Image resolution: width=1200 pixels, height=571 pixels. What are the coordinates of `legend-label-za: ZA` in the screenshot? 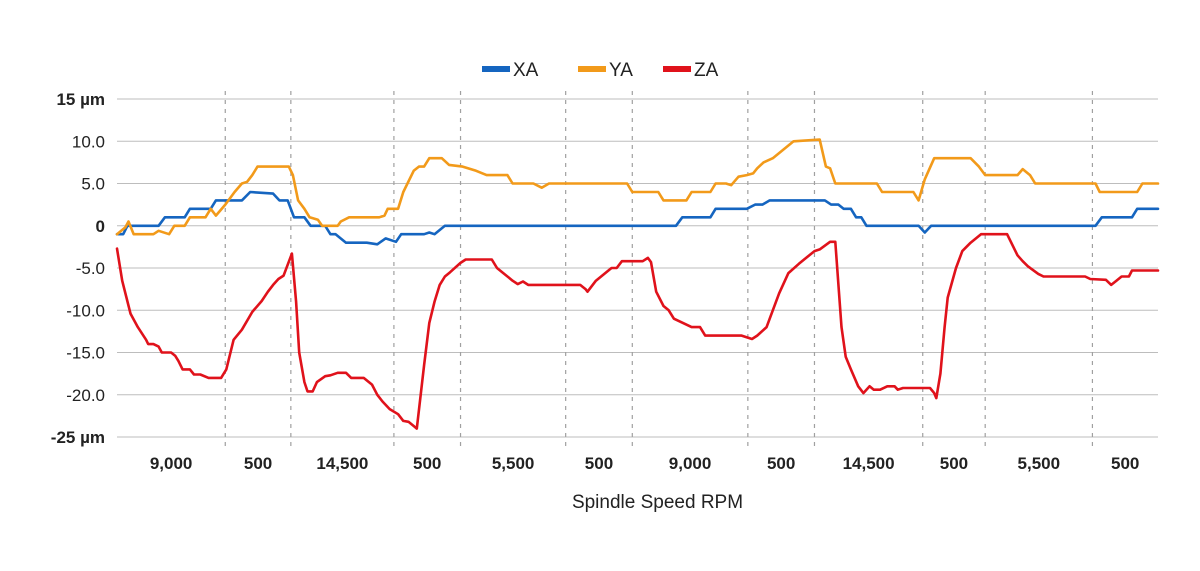 It's located at (706, 70).